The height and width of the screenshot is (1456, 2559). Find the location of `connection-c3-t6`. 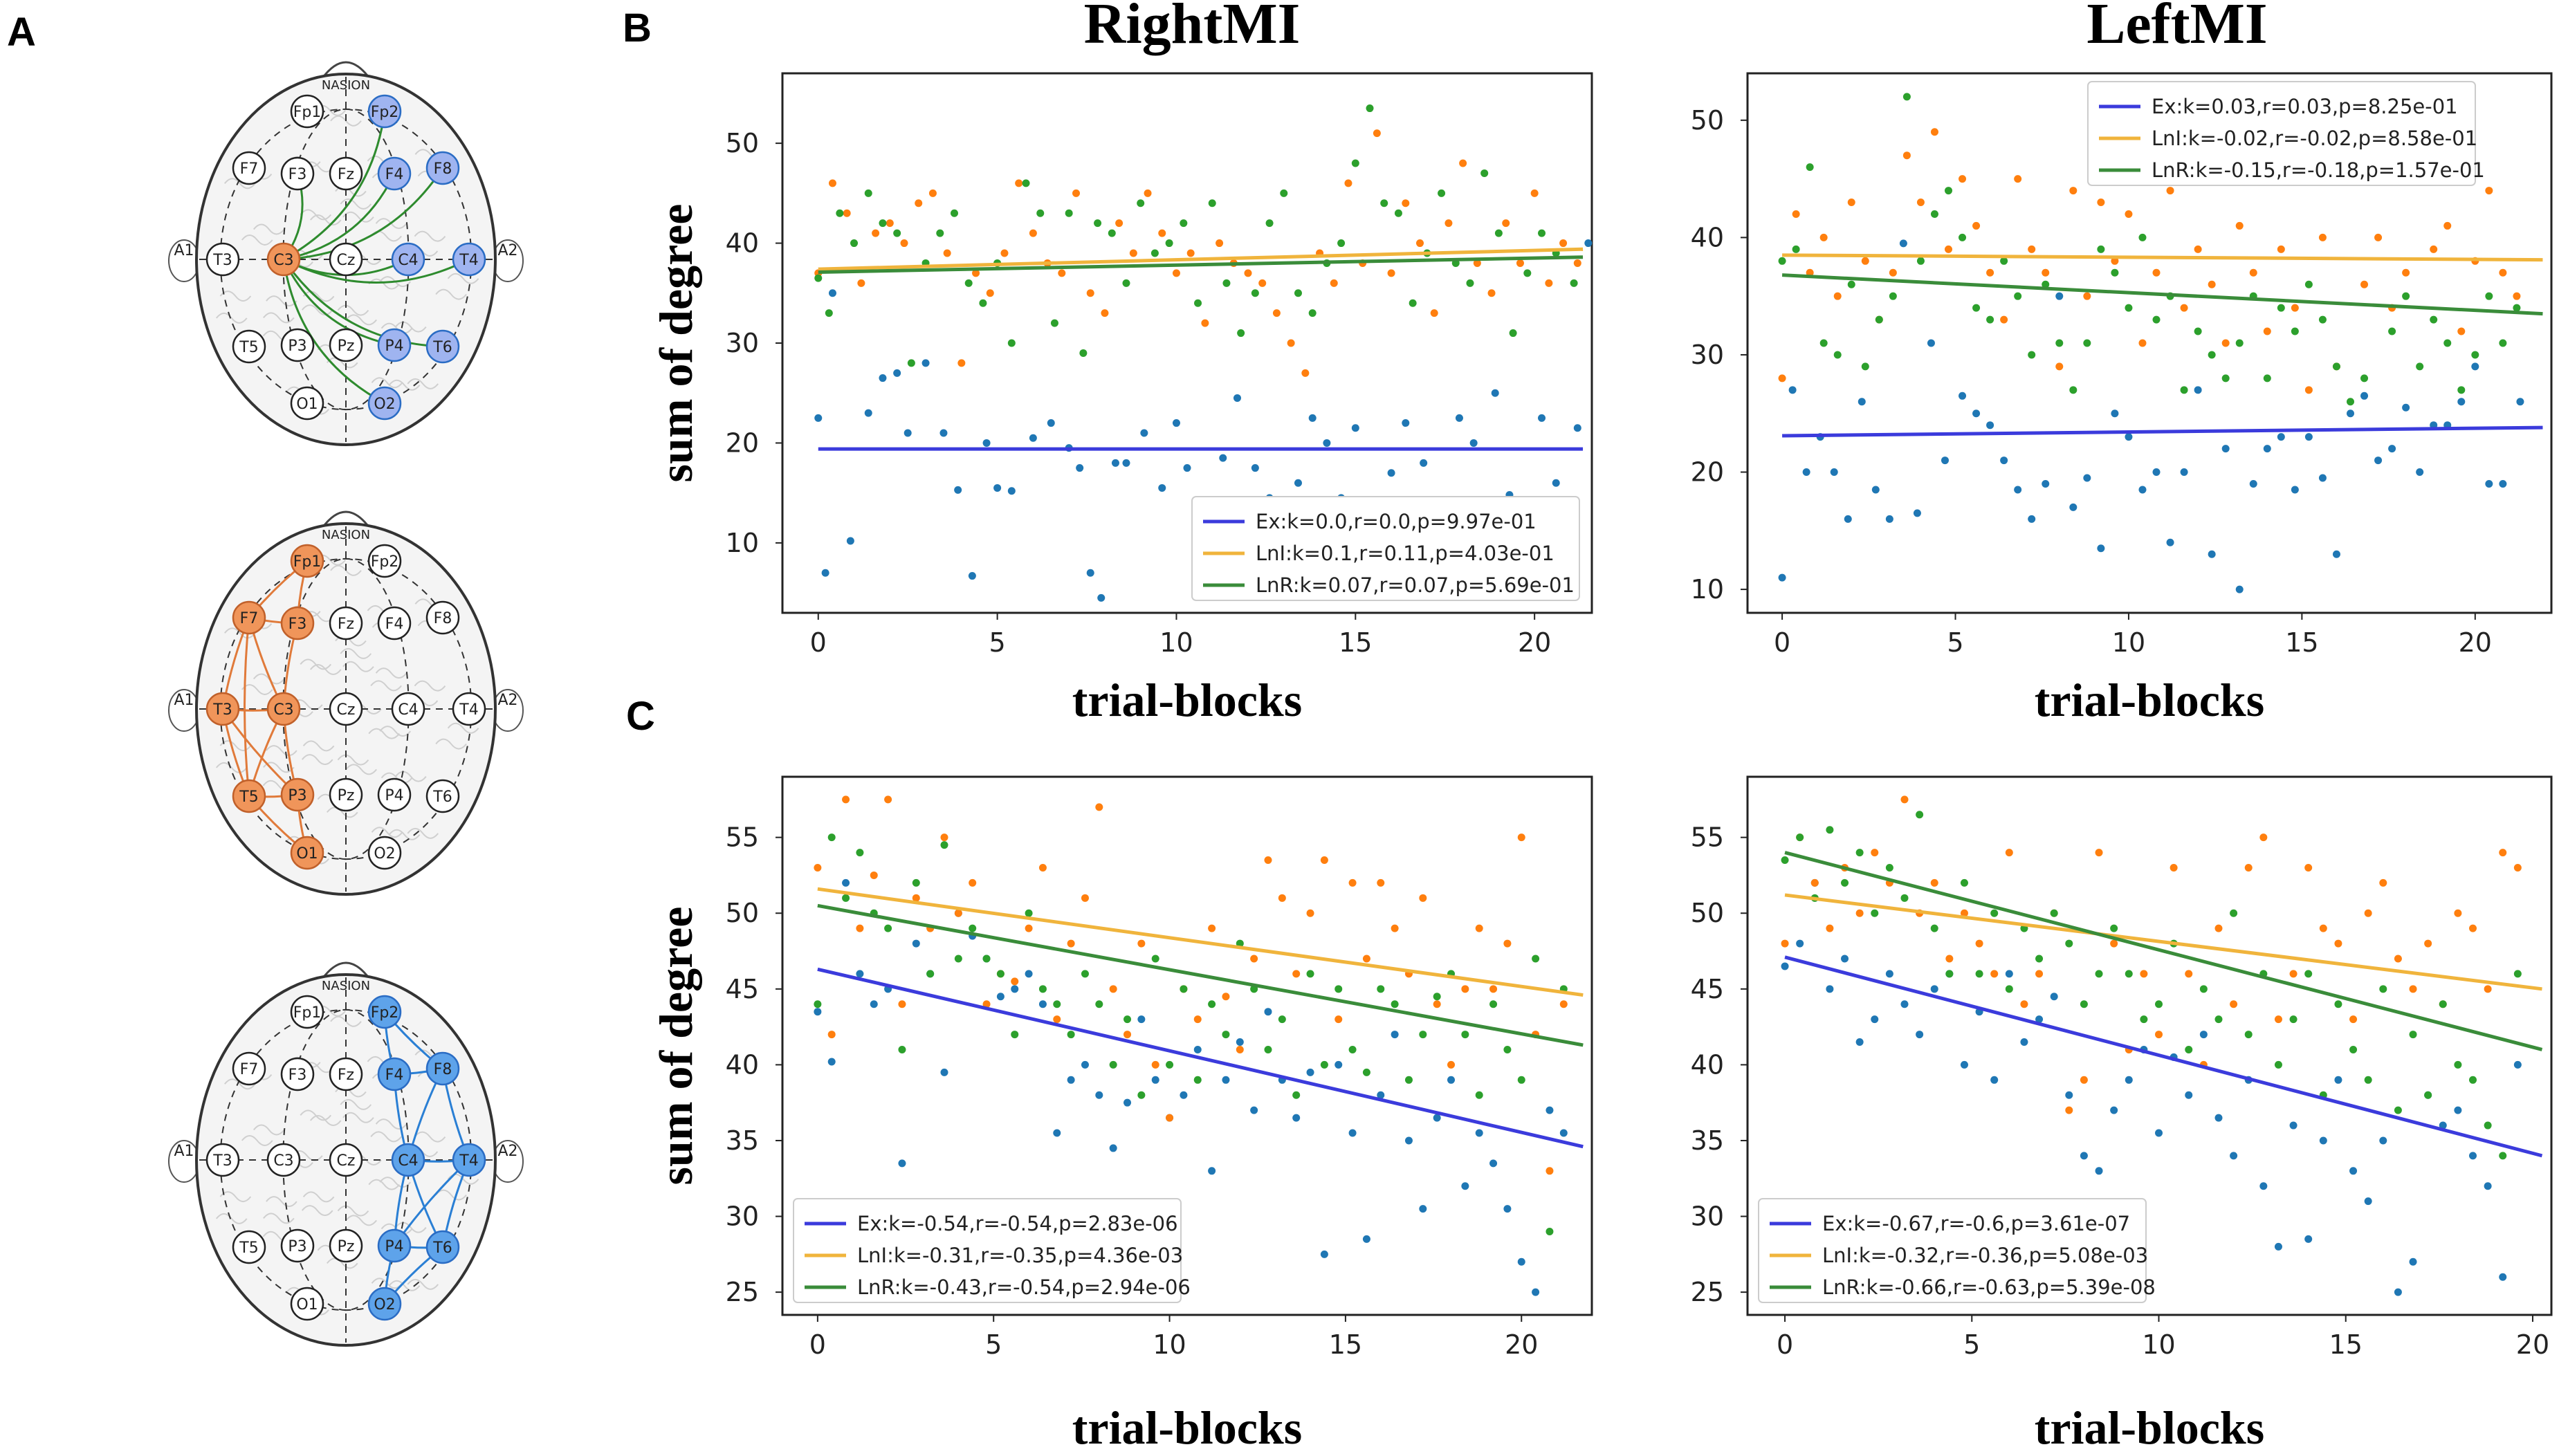

connection-c3-t6 is located at coordinates (362, 303).